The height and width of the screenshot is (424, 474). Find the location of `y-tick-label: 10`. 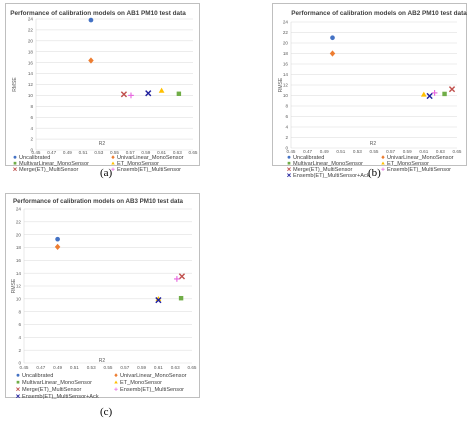

y-tick-label: 10 is located at coordinates (19, 298).